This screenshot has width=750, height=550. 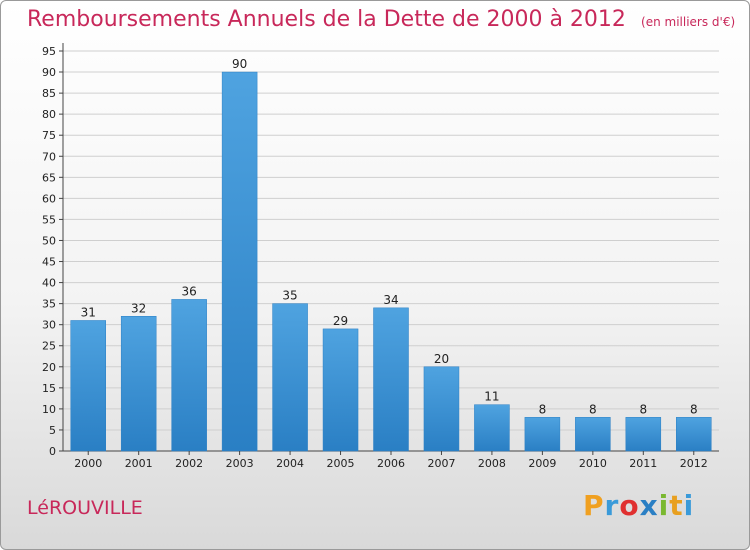 What do you see at coordinates (49, 283) in the screenshot?
I see `y-tick-label: 40` at bounding box center [49, 283].